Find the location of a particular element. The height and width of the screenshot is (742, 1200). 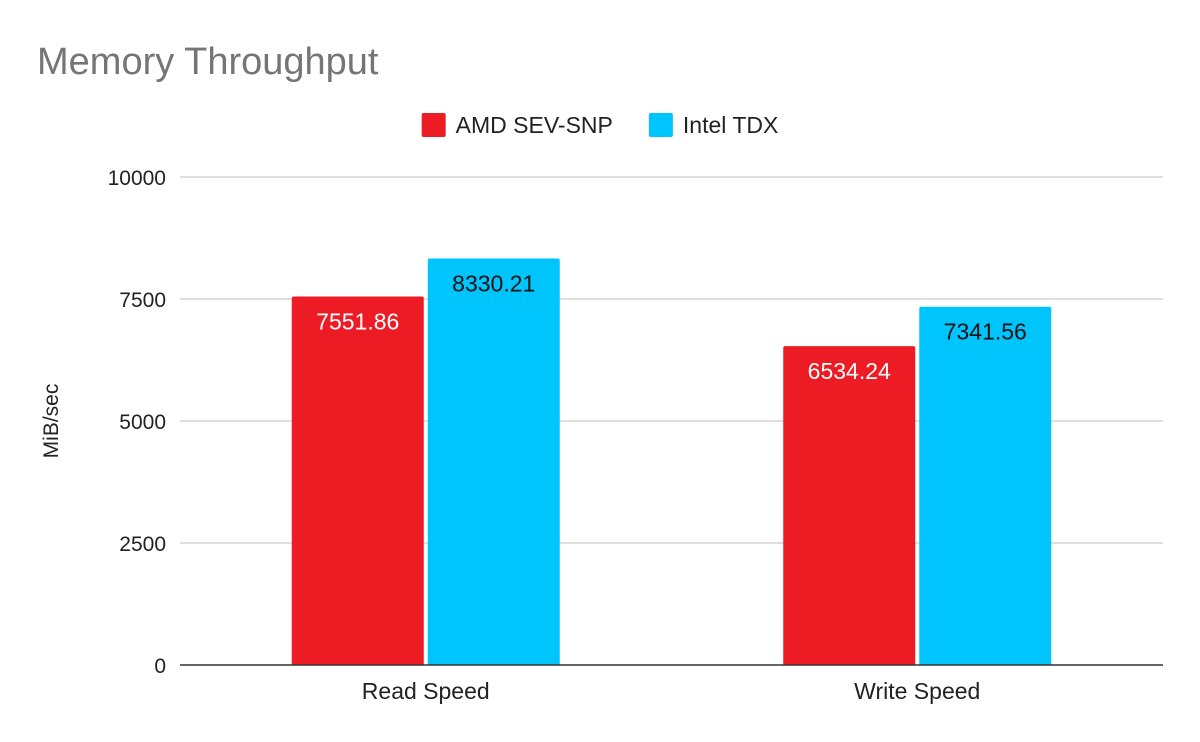

bar-intel-tdx-write-speed is located at coordinates (985, 485).